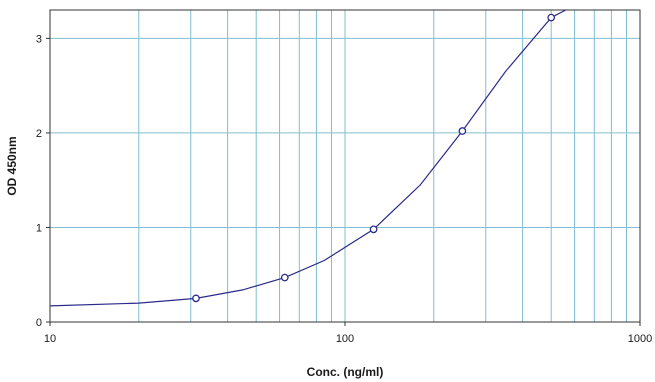 The image size is (655, 382). Describe the element at coordinates (39, 323) in the screenshot. I see `y-tick-label: 0` at that location.